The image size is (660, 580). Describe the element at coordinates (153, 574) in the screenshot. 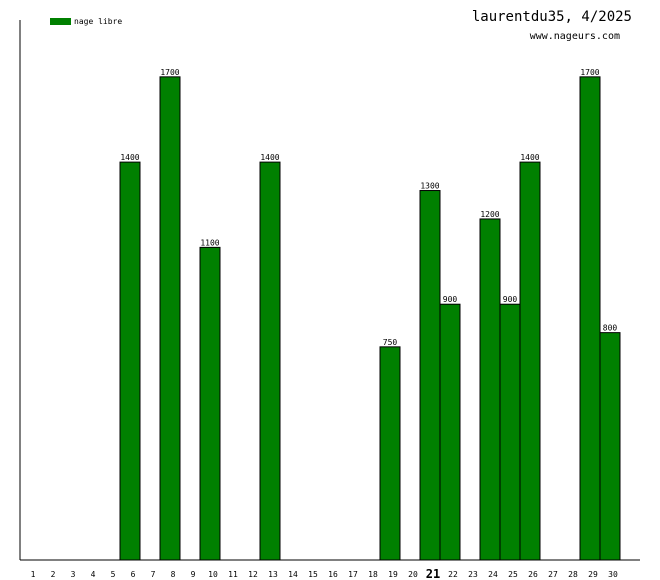

I see `x-tick-label-7: 7` at that location.